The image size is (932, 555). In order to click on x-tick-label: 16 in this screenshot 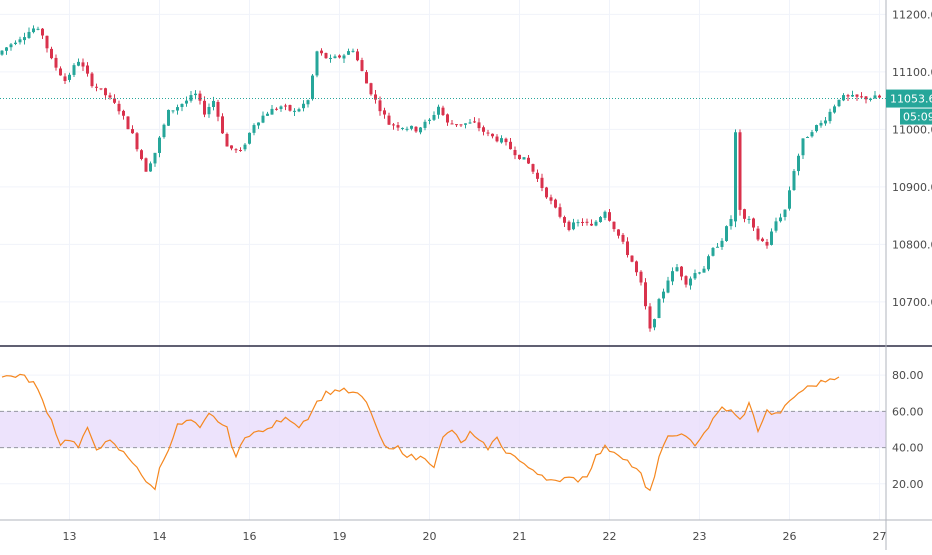, I will do `click(250, 536)`.